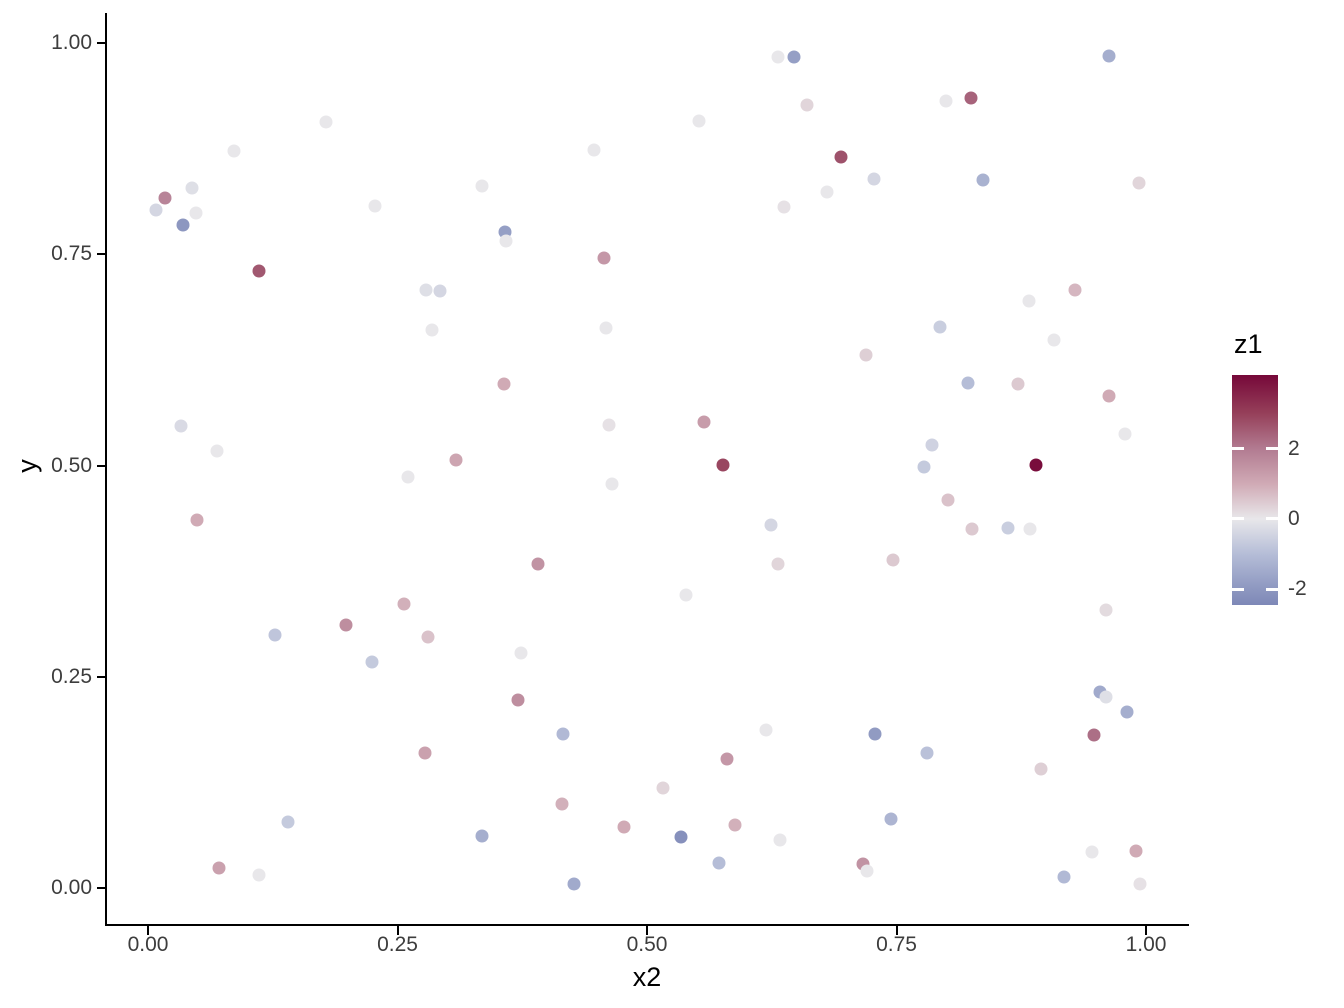 The height and width of the screenshot is (1008, 1344). What do you see at coordinates (1248, 344) in the screenshot?
I see `legend-title: z1` at bounding box center [1248, 344].